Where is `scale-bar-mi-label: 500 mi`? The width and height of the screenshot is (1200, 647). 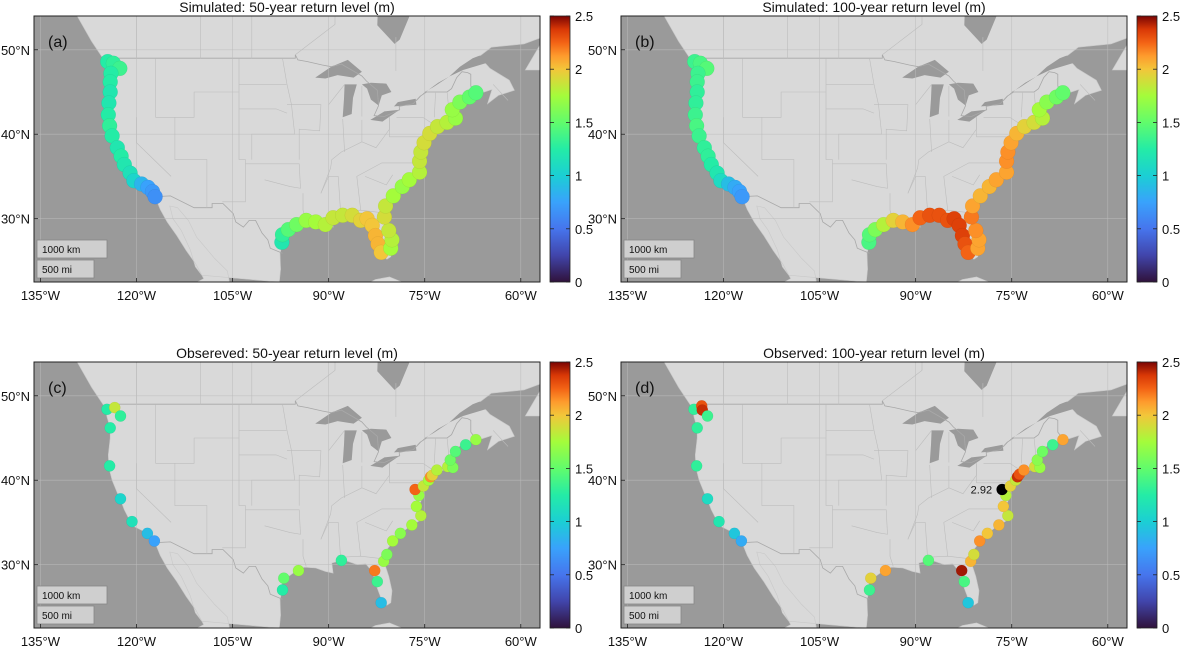 scale-bar-mi-label: 500 mi is located at coordinates (644, 270).